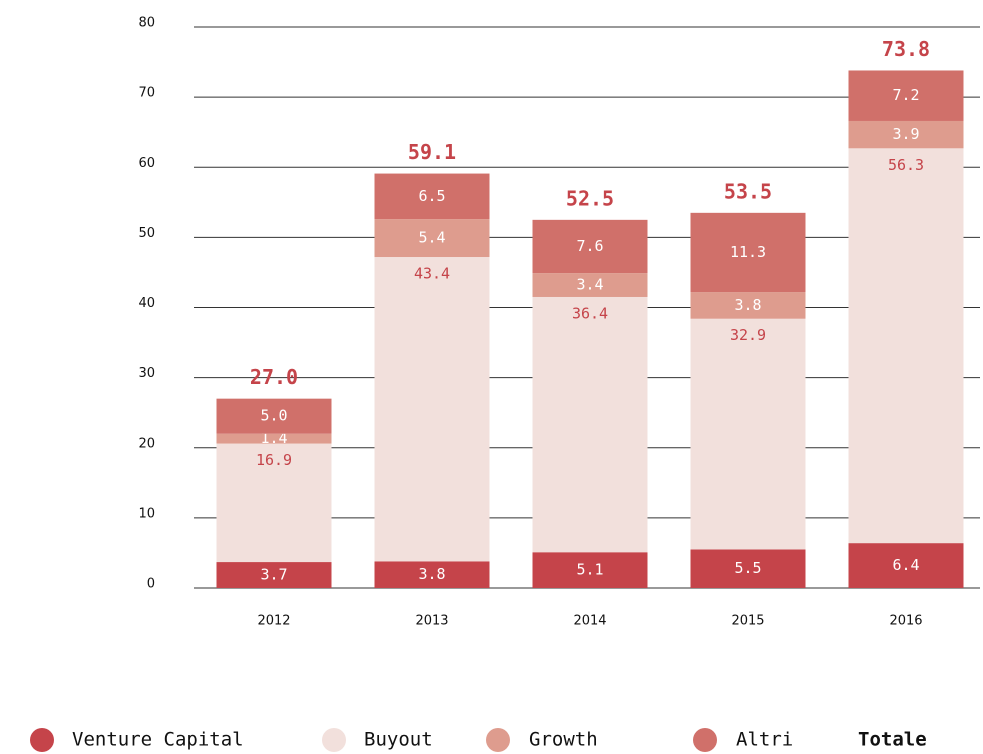 The height and width of the screenshot is (754, 983). Describe the element at coordinates (590, 198) in the screenshot. I see `total-label: 52.5` at that location.